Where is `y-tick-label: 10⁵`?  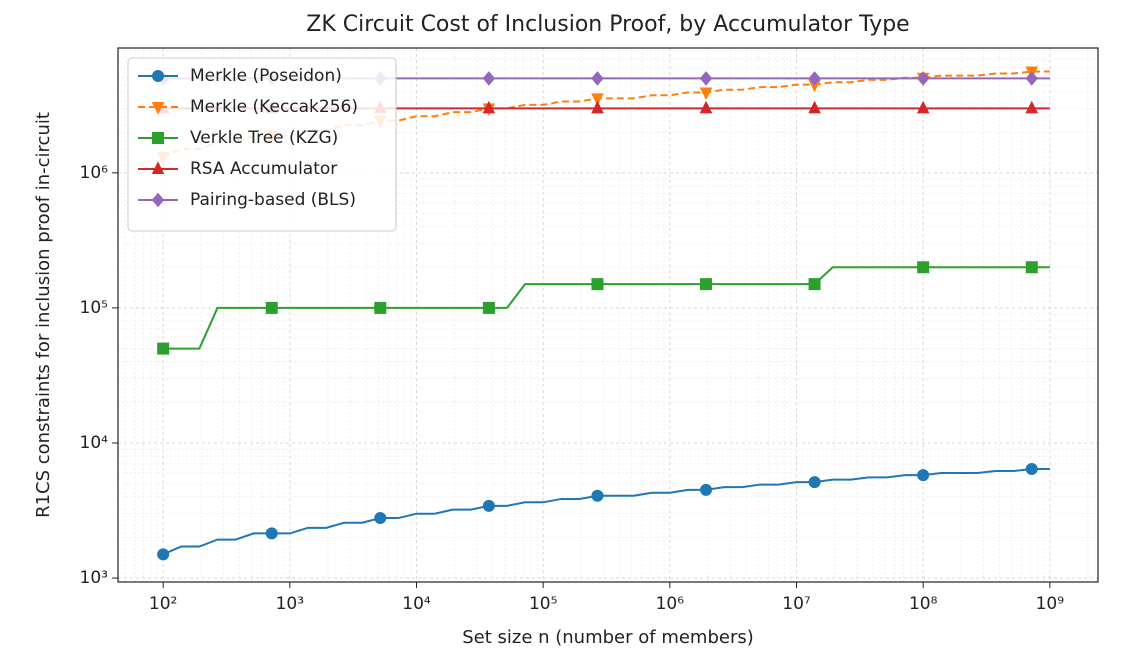 y-tick-label: 10⁵ is located at coordinates (94, 308).